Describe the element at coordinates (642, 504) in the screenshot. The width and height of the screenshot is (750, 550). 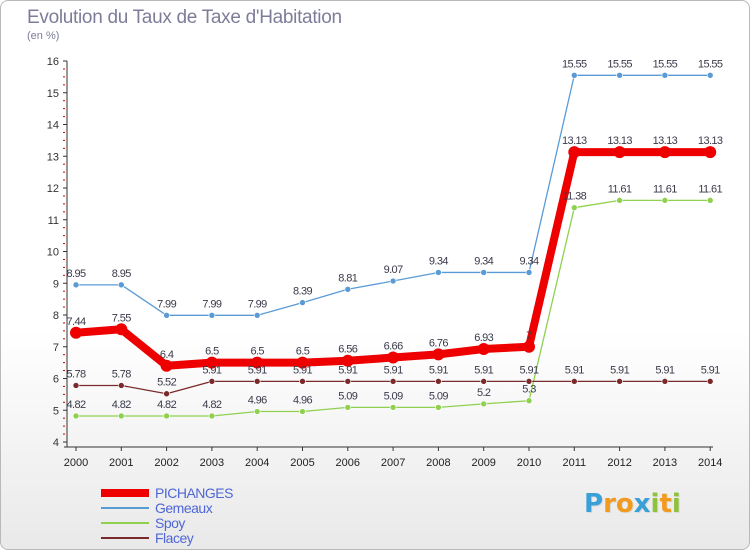
I see `logo-letter: x` at that location.